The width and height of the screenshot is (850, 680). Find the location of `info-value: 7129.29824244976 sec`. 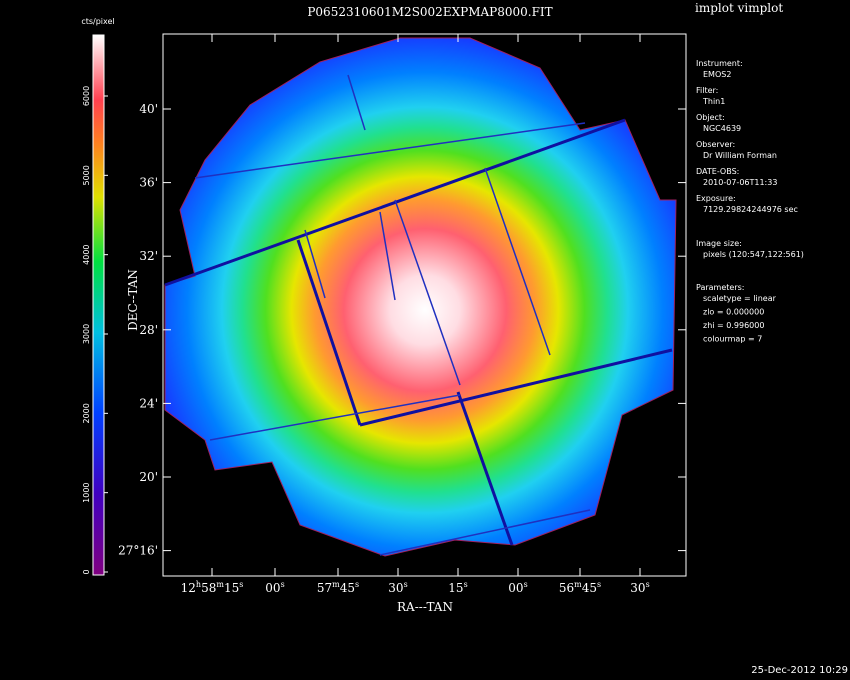

info-value: 7129.29824244976 sec is located at coordinates (750, 209).